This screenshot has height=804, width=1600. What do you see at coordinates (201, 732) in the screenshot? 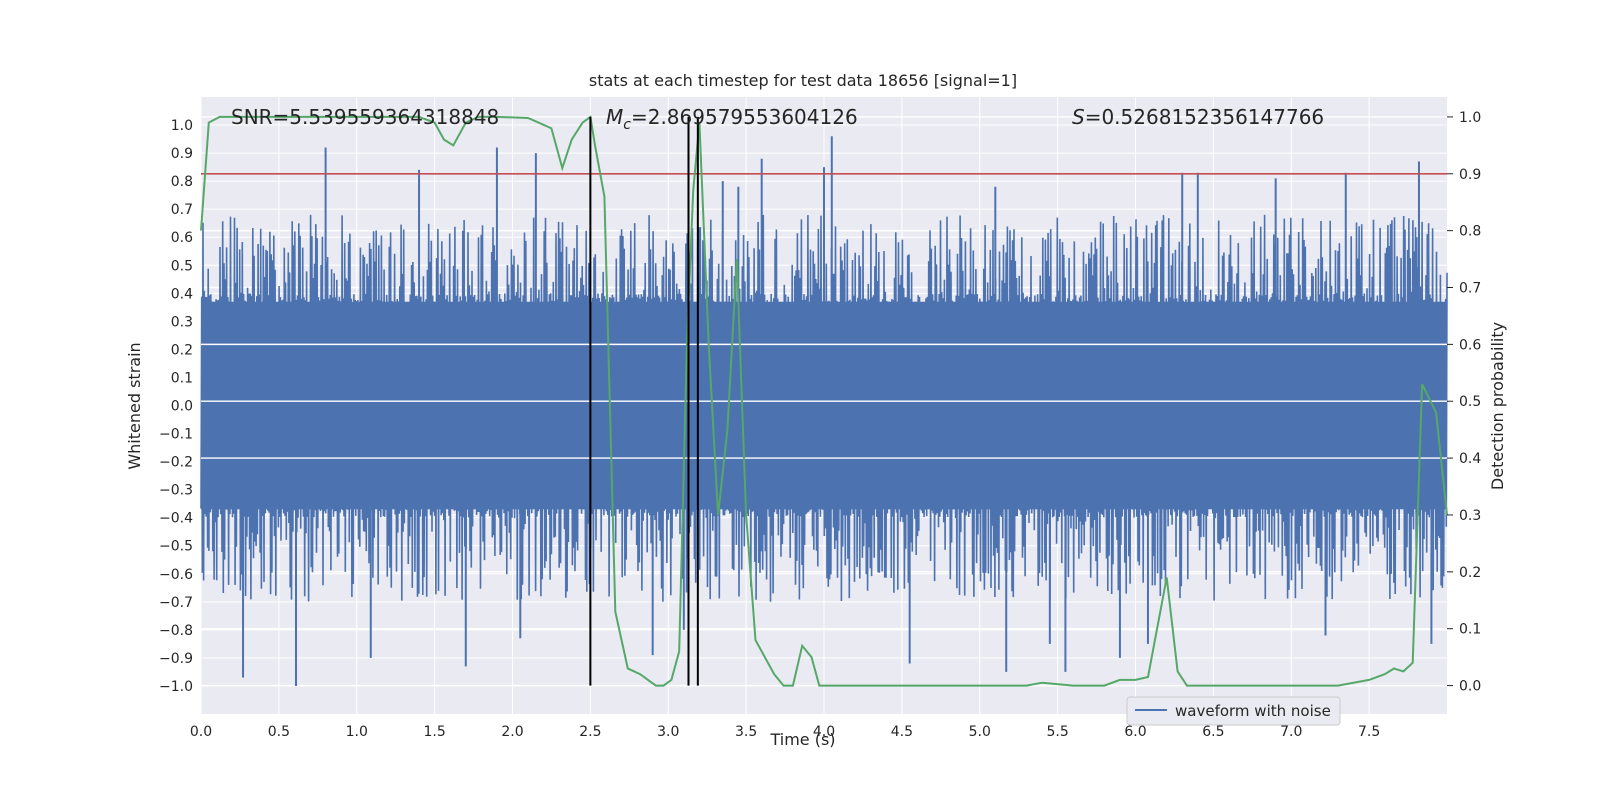
I see `x-tick-label: 0.0` at bounding box center [201, 732].